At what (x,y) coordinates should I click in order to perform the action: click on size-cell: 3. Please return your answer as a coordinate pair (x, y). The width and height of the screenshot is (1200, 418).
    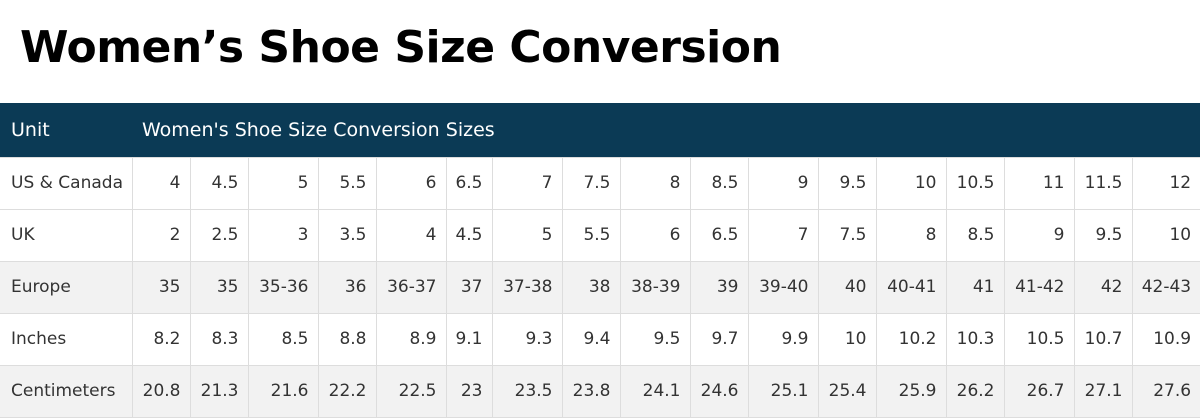
    Looking at the image, I should click on (283, 235).